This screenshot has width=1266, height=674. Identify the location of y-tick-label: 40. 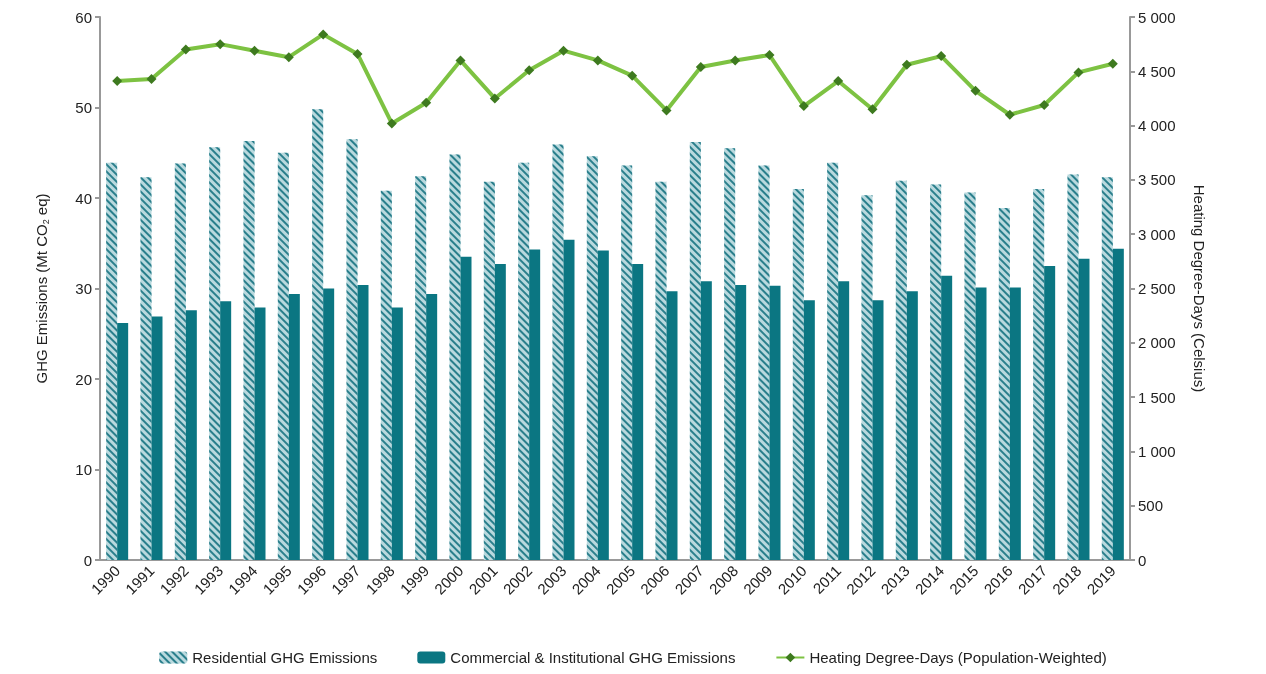
(83, 198).